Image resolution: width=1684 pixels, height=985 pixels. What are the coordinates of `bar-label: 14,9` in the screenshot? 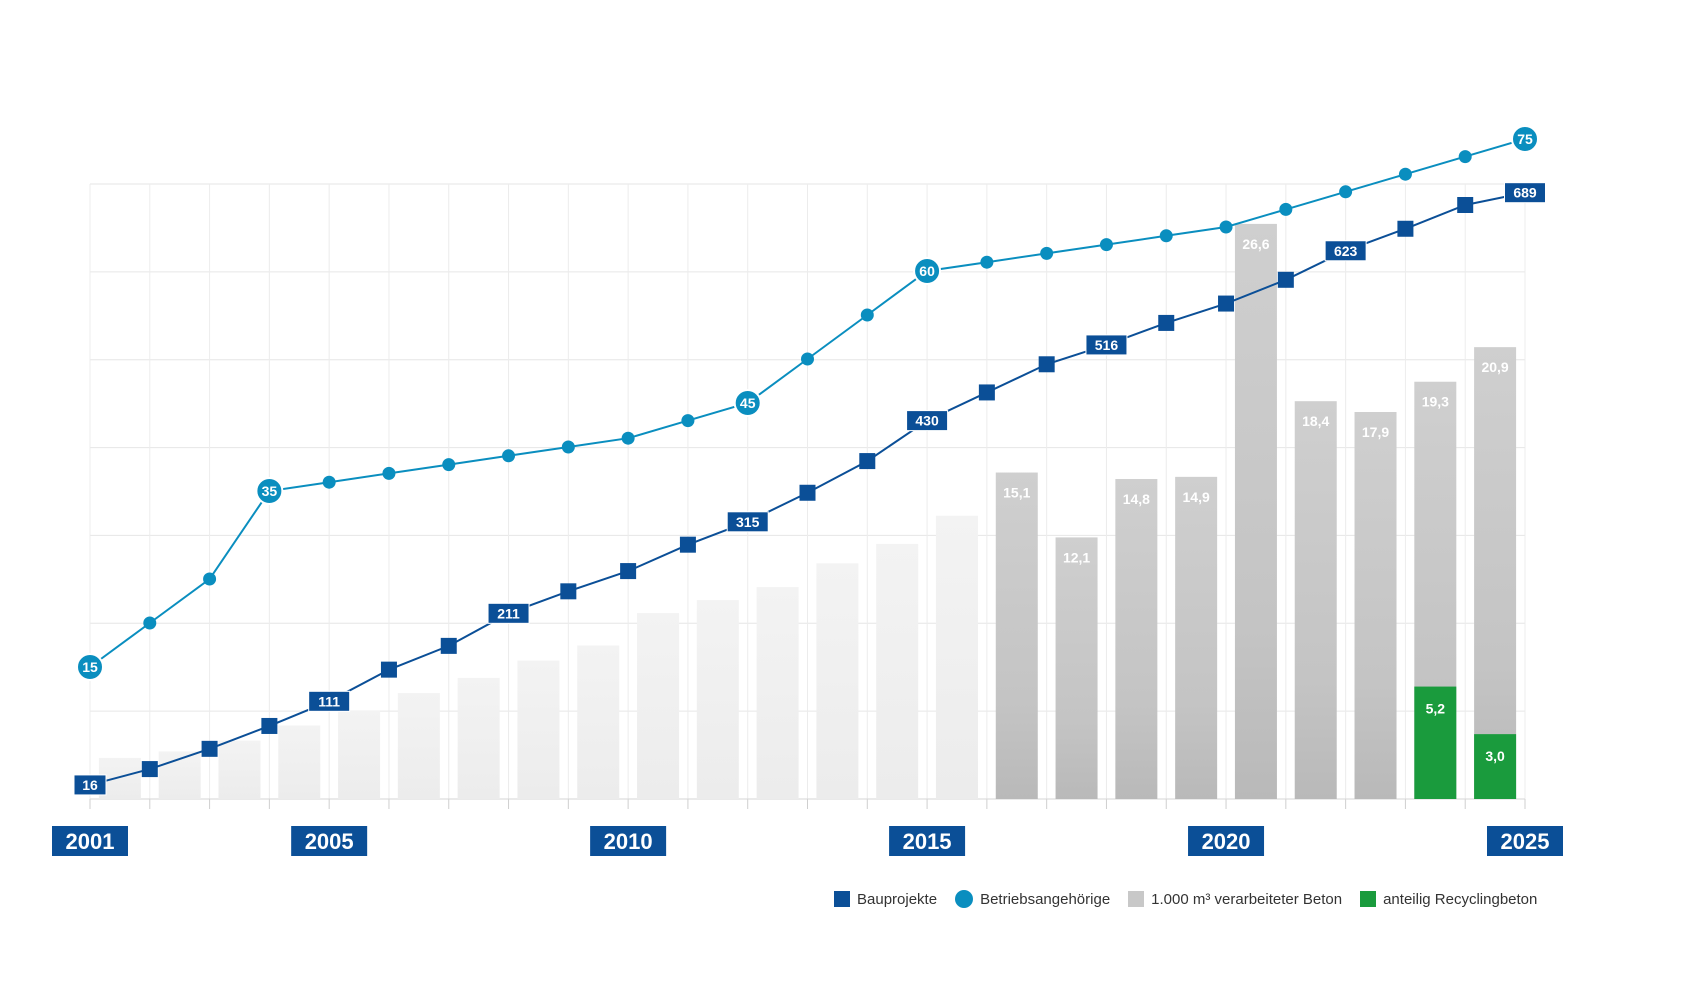 It's located at (1196, 497).